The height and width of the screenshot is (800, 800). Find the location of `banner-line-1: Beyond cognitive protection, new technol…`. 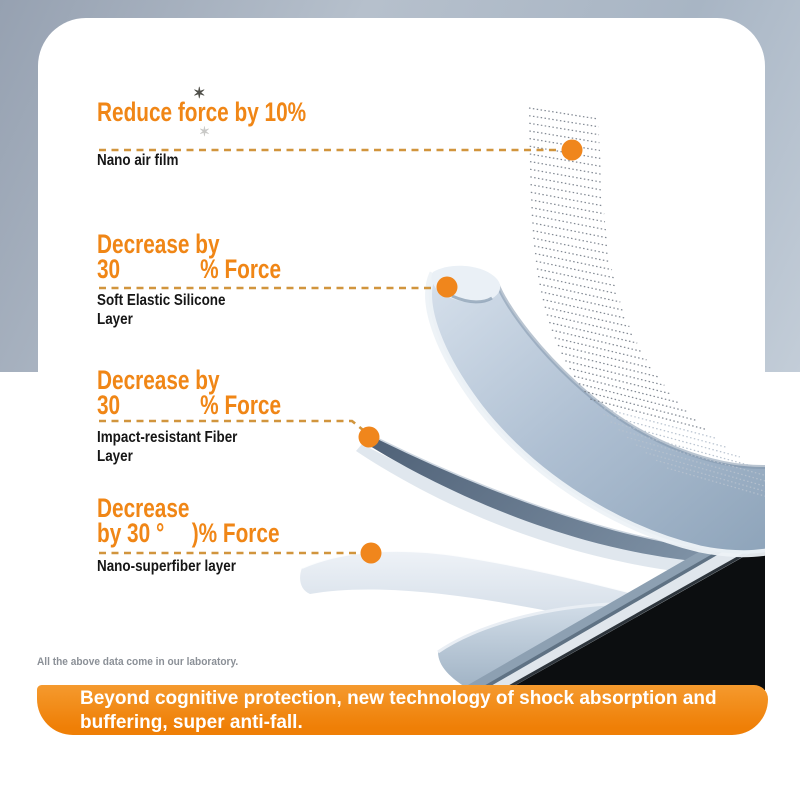

banner-line-1: Beyond cognitive protection, new technol… is located at coordinates (398, 698).